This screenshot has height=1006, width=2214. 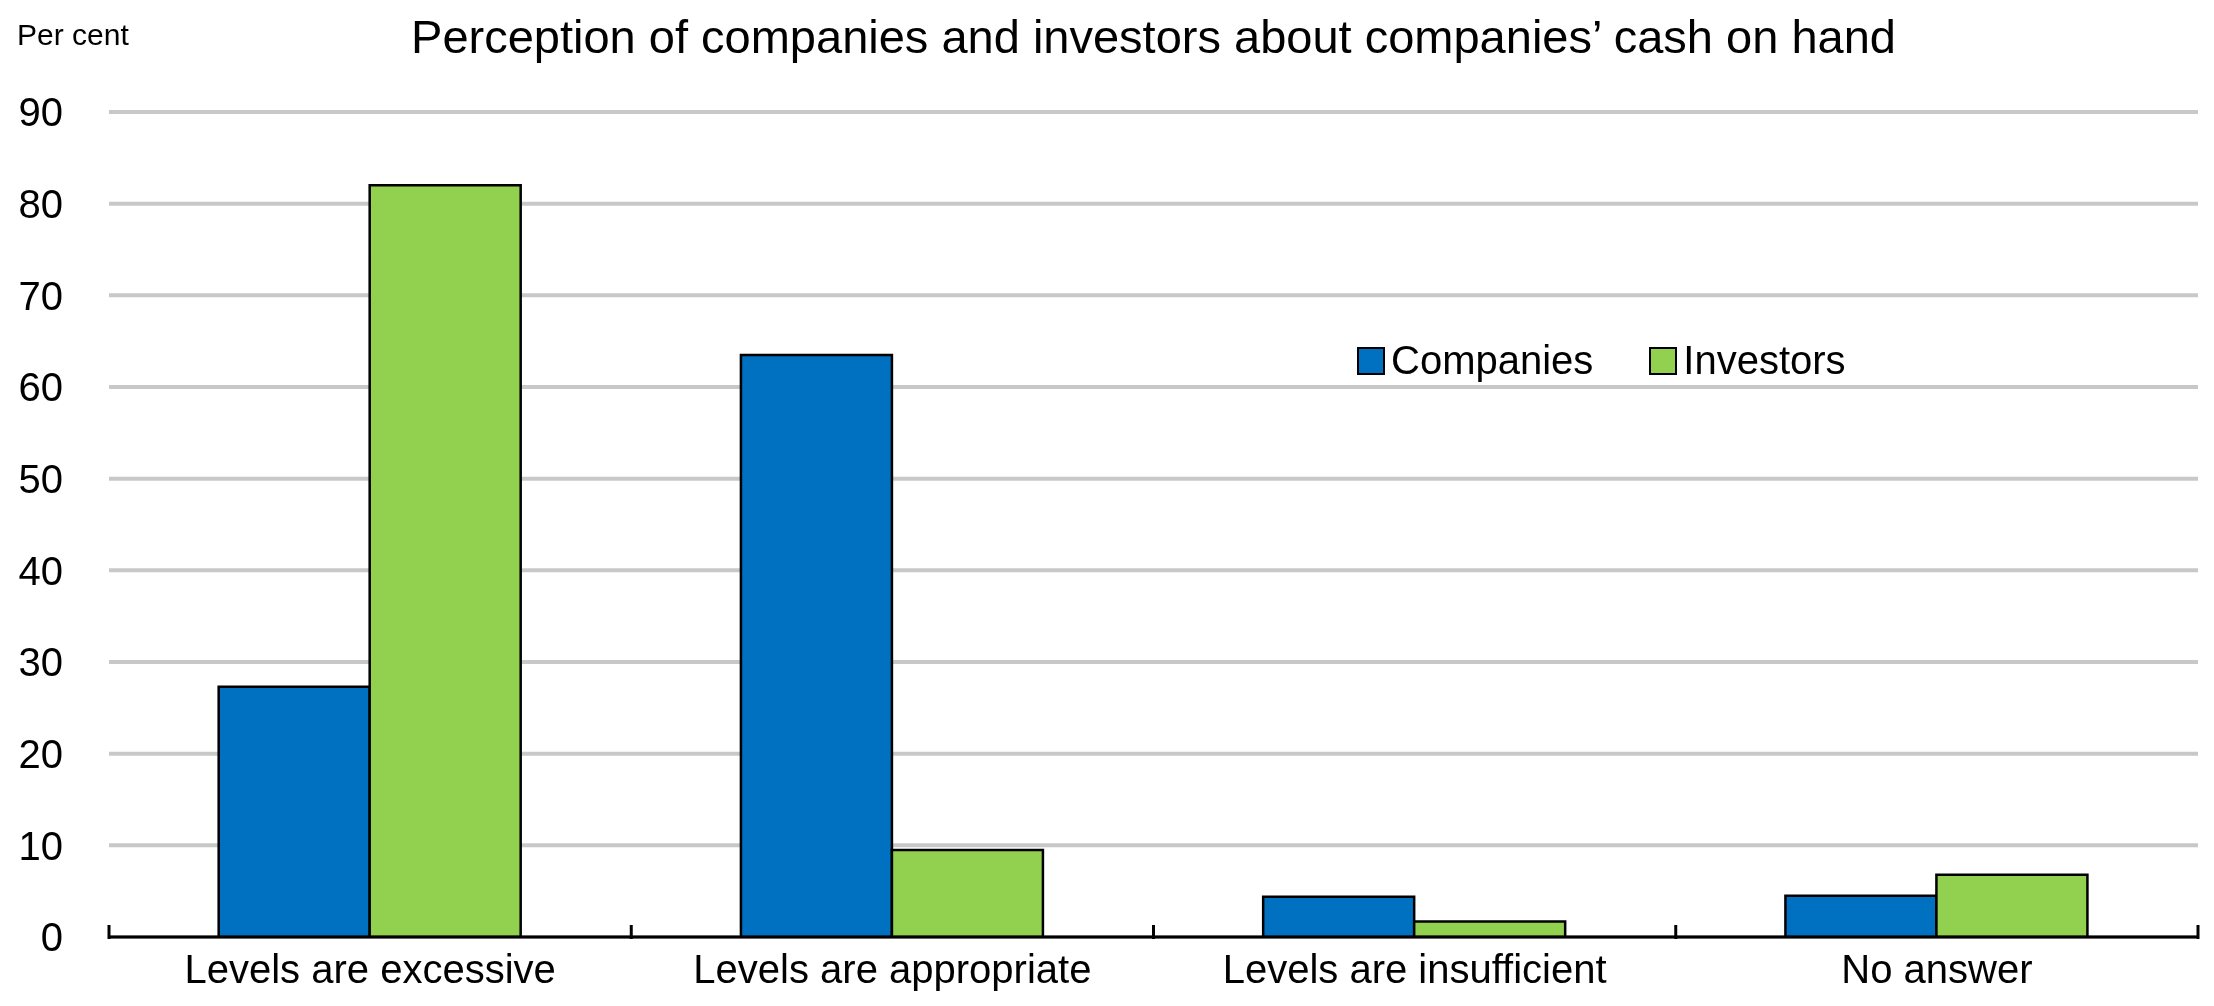 I want to click on x-tick-label: No answer, so click(x=1937, y=969).